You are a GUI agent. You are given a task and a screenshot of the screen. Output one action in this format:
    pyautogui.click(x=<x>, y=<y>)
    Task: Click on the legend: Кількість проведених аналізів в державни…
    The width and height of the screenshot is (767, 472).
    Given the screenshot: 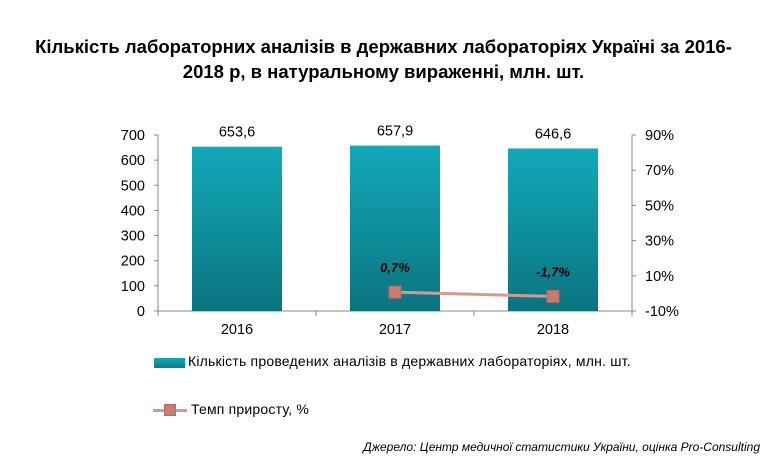 What is the action you would take?
    pyautogui.click(x=410, y=388)
    